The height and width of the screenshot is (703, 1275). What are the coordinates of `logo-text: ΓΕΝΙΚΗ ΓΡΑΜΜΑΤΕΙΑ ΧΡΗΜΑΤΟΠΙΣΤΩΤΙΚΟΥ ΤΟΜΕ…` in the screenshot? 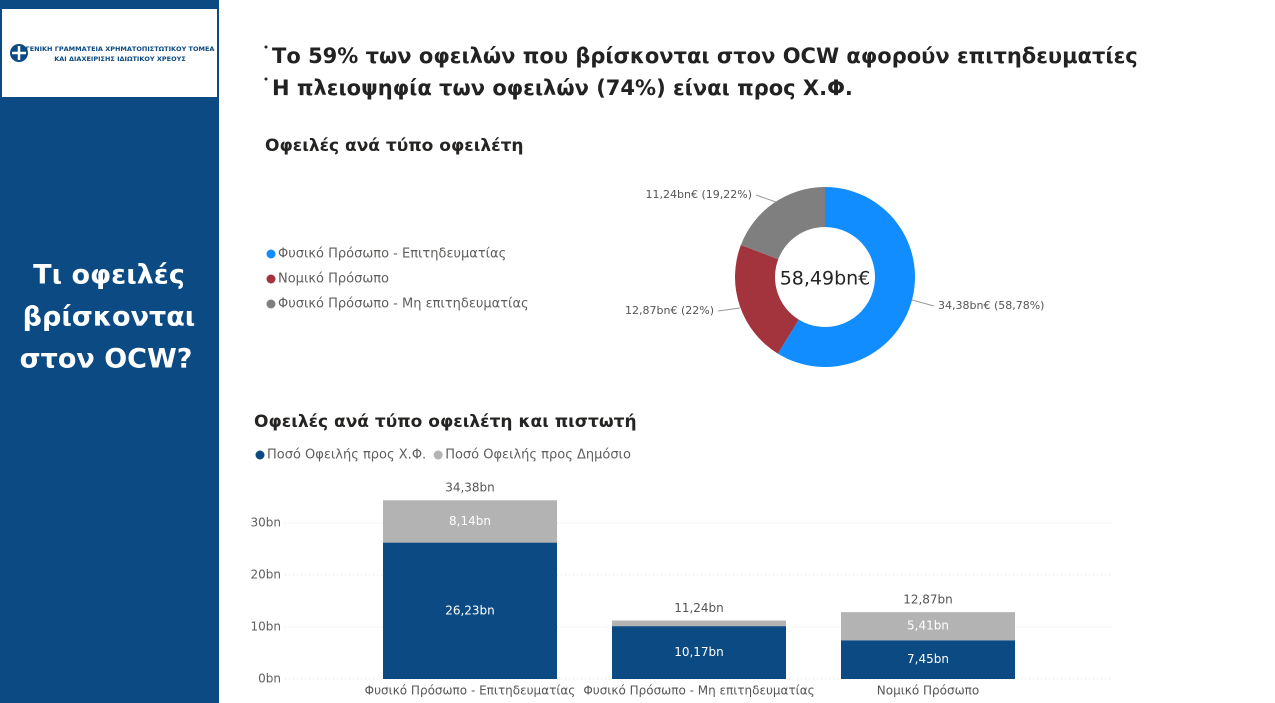 It's located at (120, 49).